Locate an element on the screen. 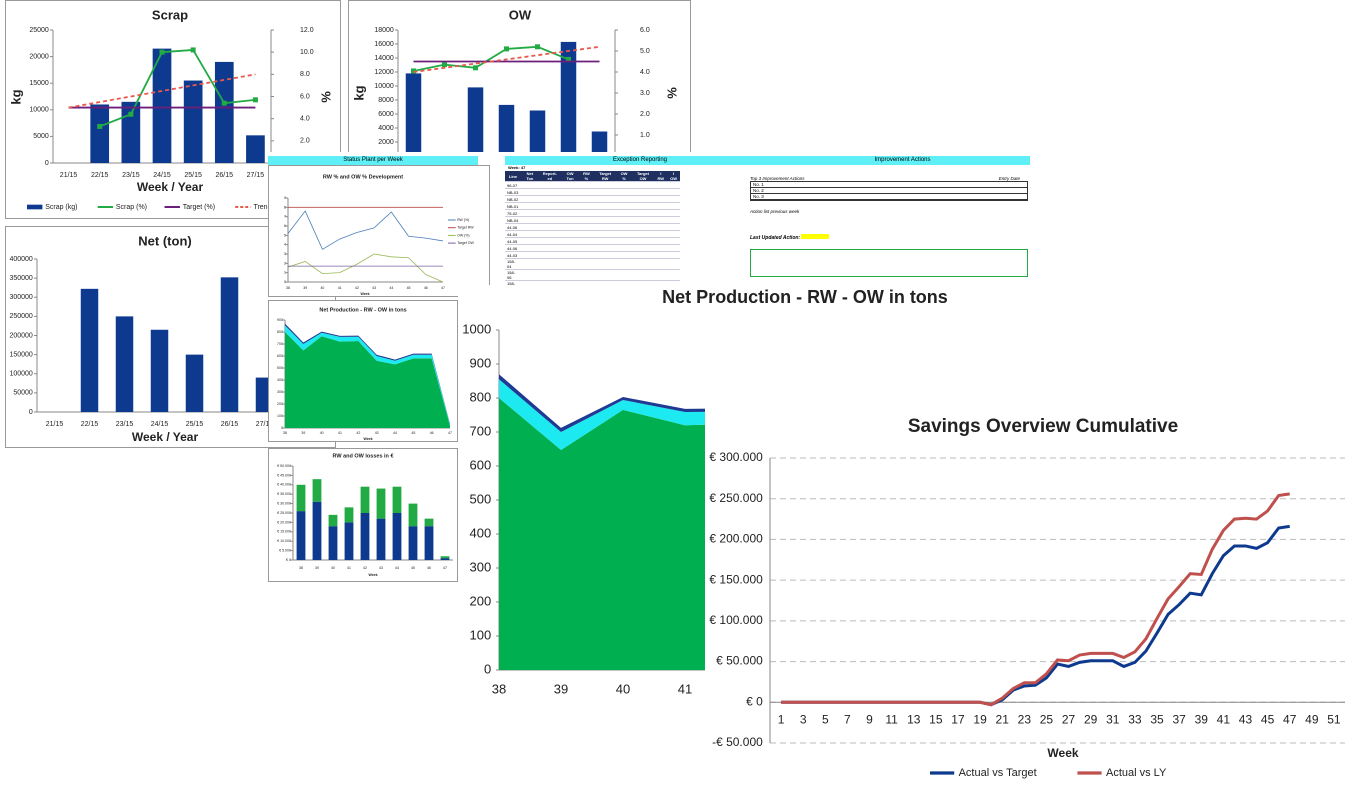  x-tick-label: 42 is located at coordinates (365, 568).